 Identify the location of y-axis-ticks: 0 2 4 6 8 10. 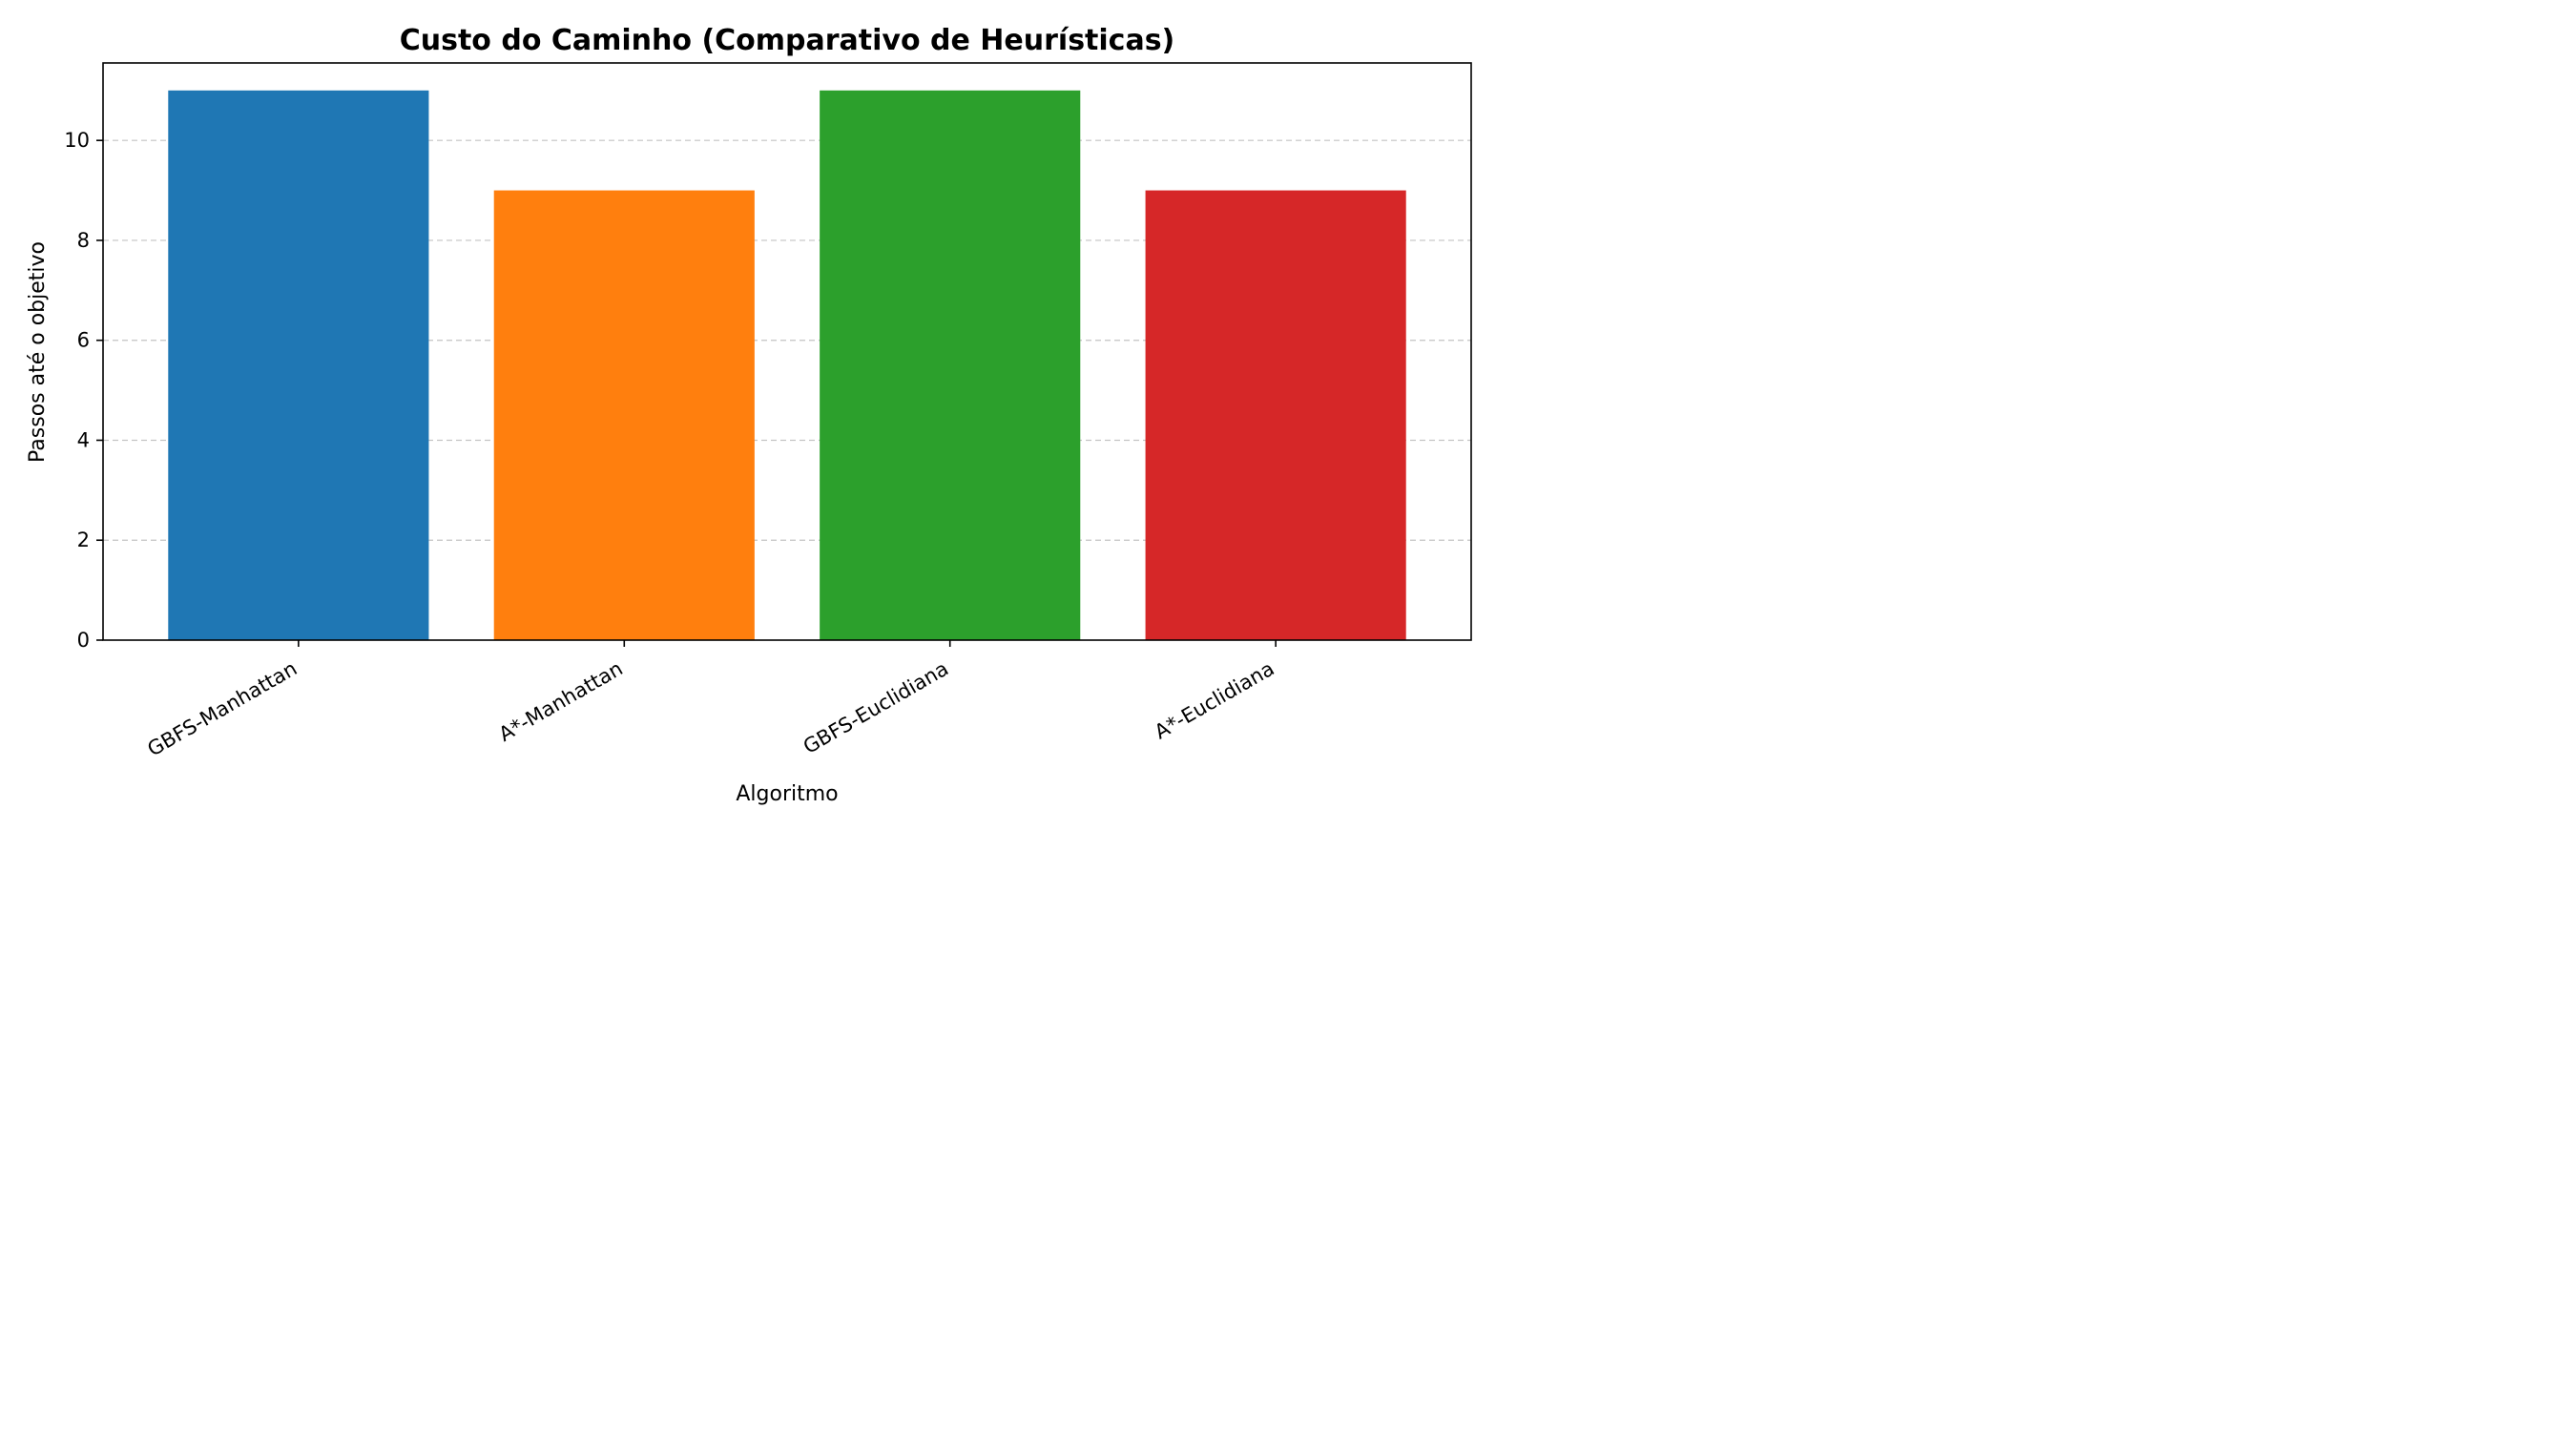
(83, 390).